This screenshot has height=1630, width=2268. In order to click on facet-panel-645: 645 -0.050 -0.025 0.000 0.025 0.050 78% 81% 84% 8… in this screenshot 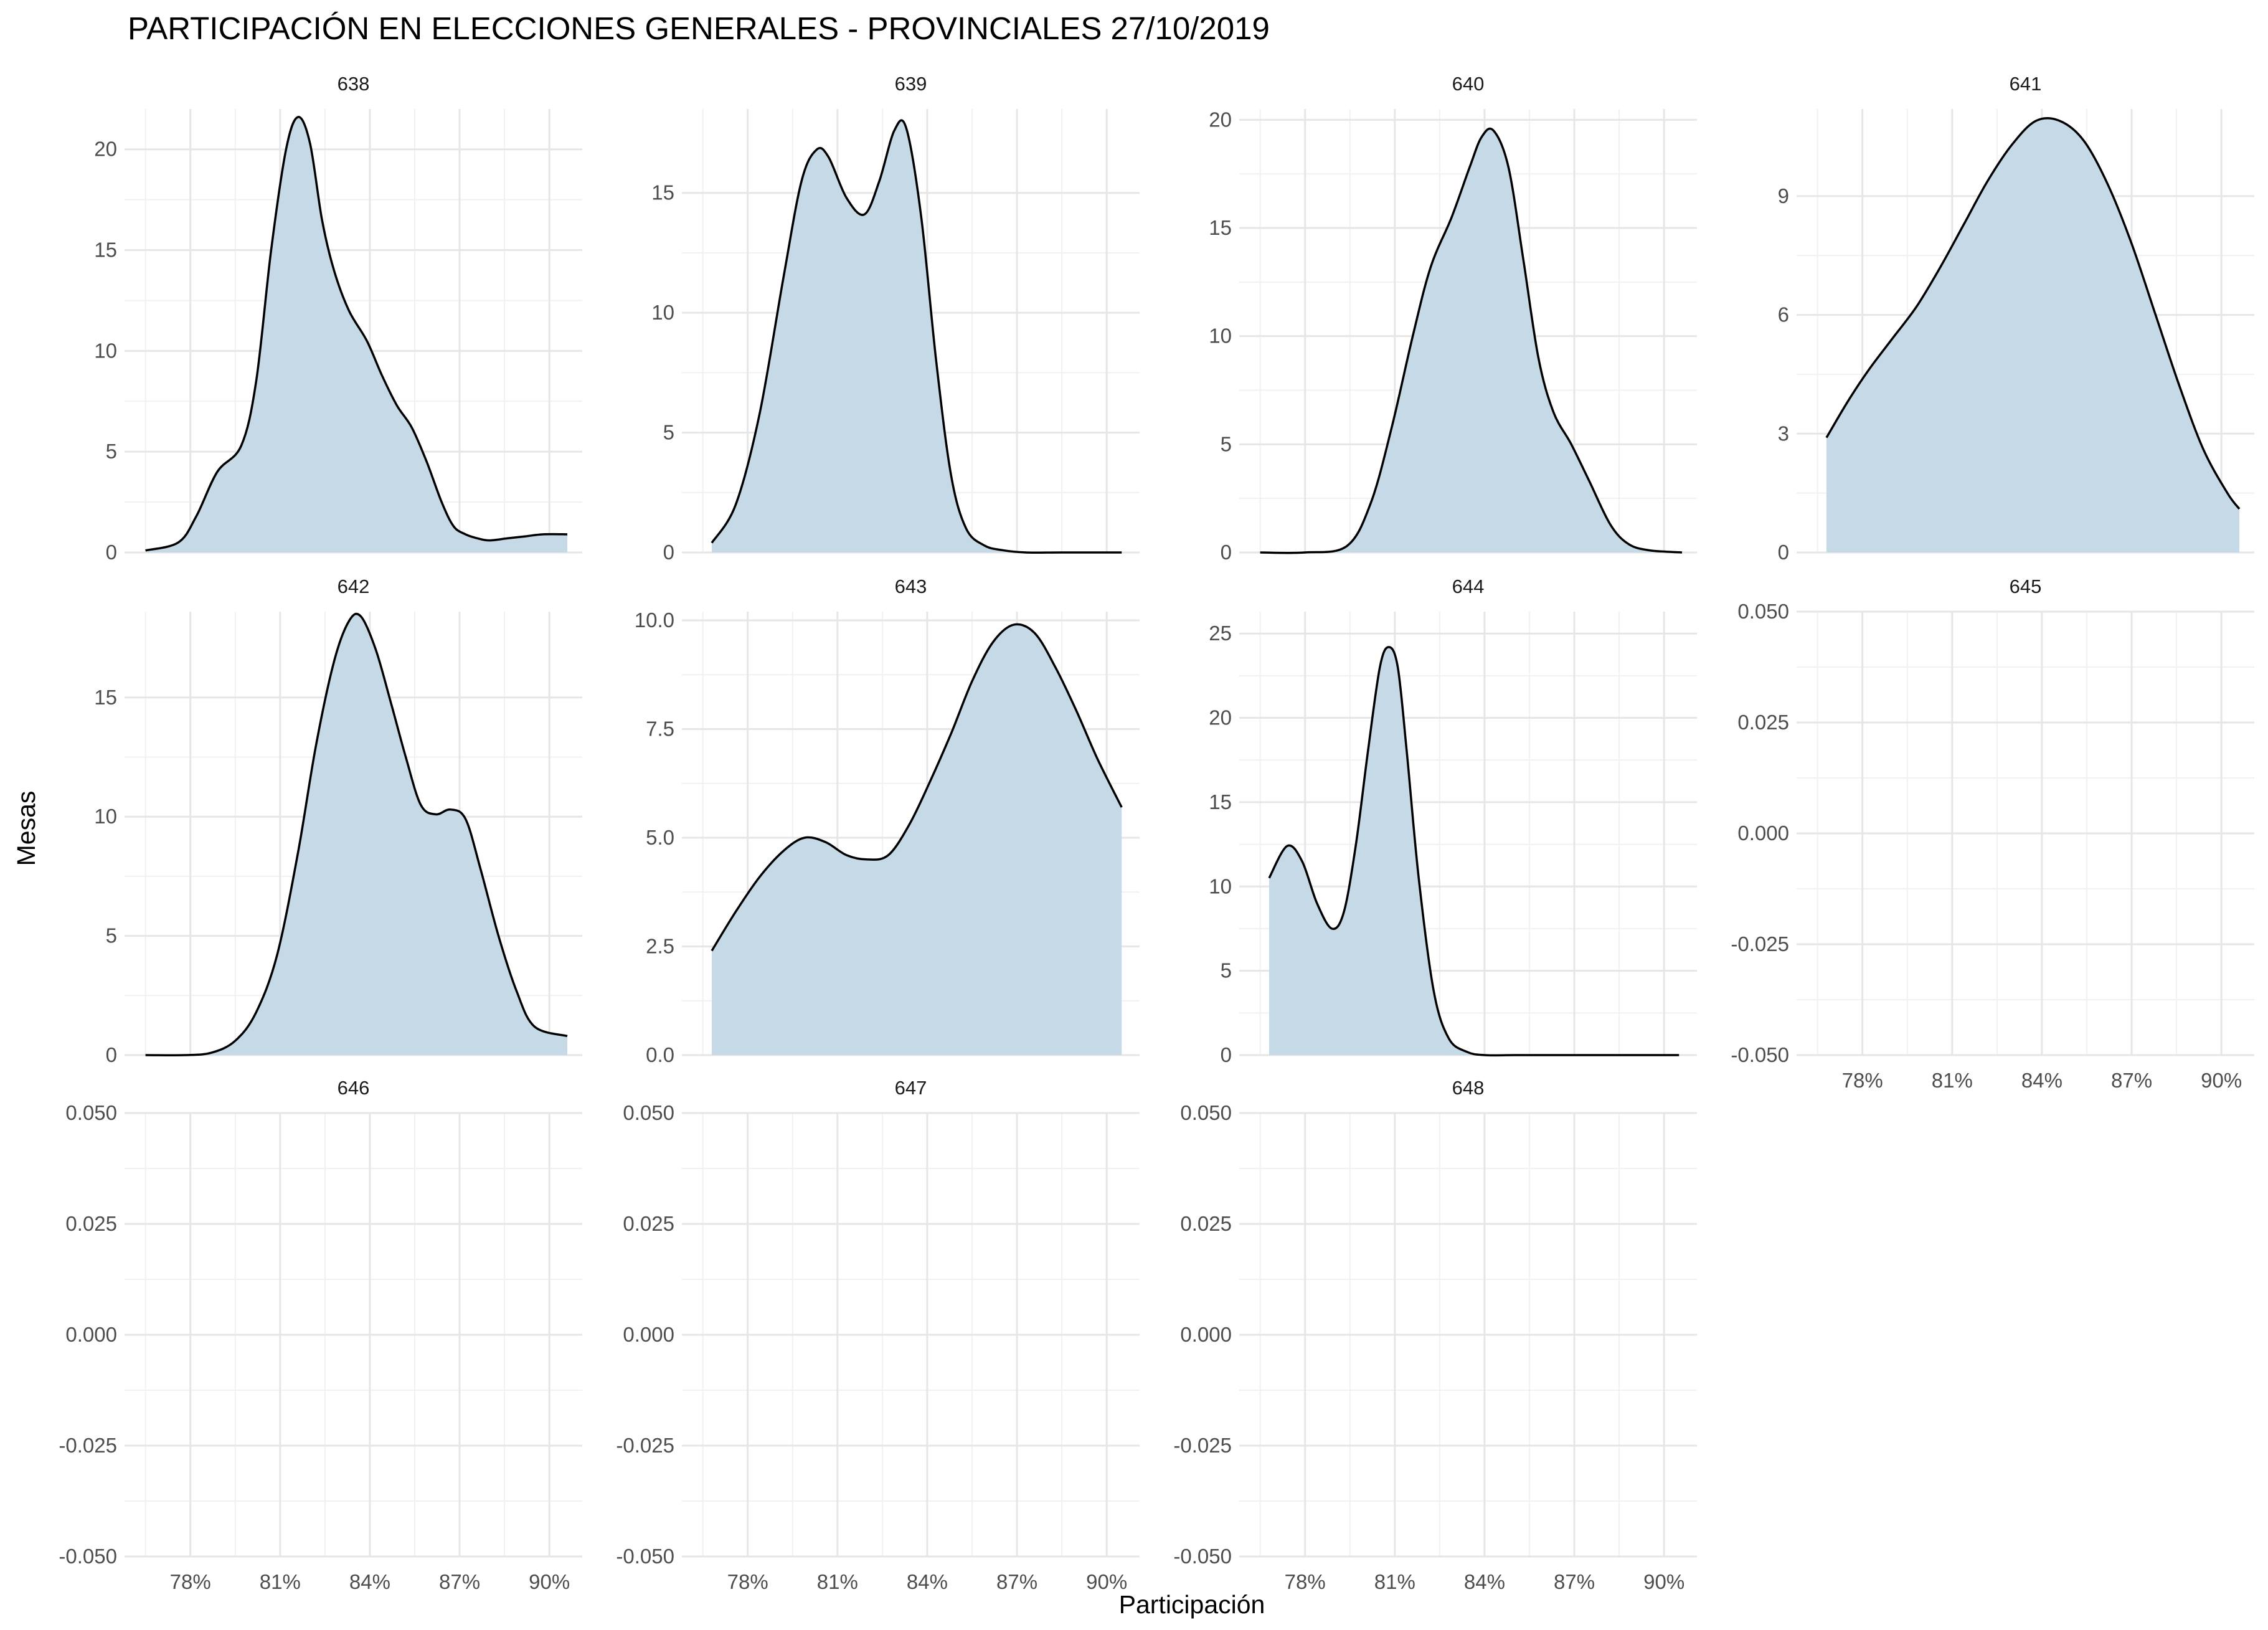, I will do `click(1992, 834)`.